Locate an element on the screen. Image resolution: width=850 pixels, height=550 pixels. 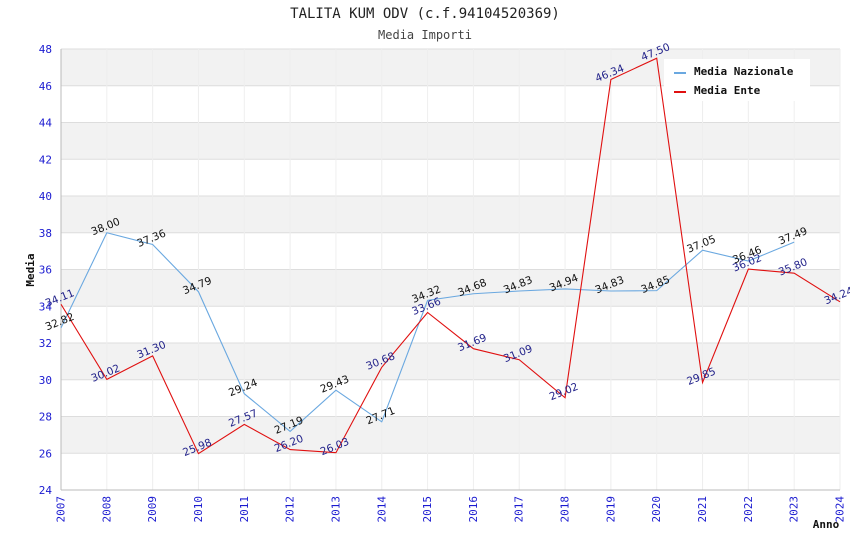
x-tick-label: 2022 is located at coordinates (748, 509).